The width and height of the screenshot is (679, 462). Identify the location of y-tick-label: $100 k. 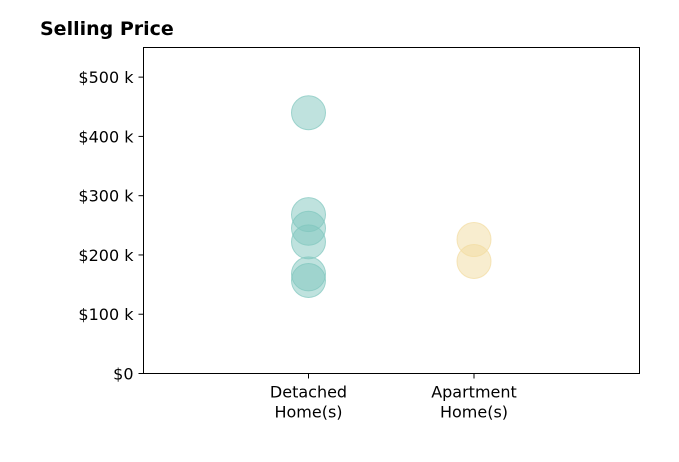
(106, 314).